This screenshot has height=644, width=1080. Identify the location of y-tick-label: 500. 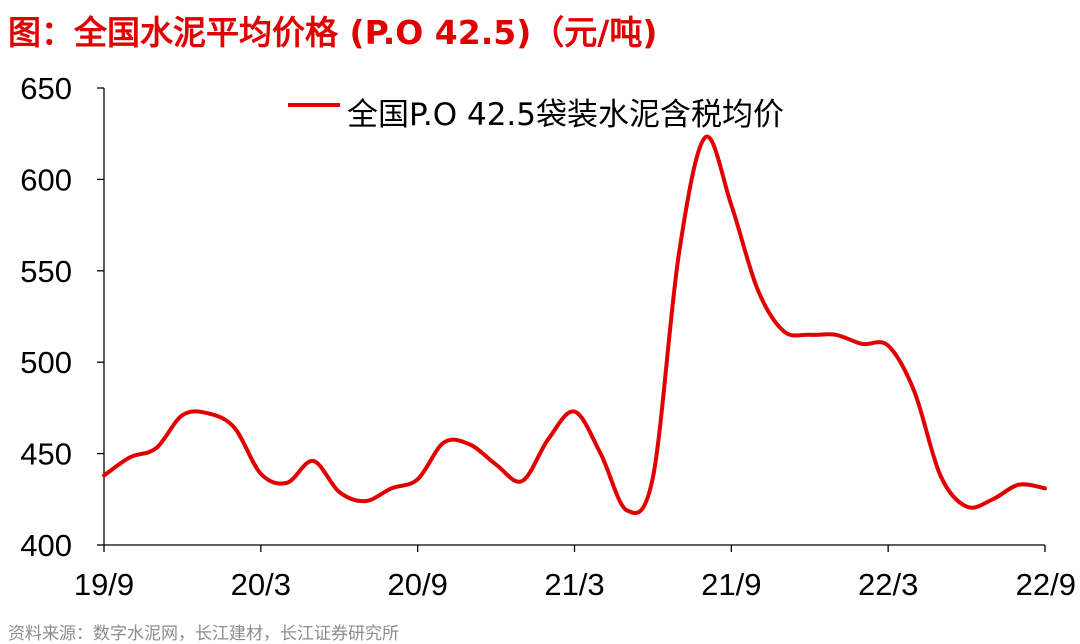
(46, 362).